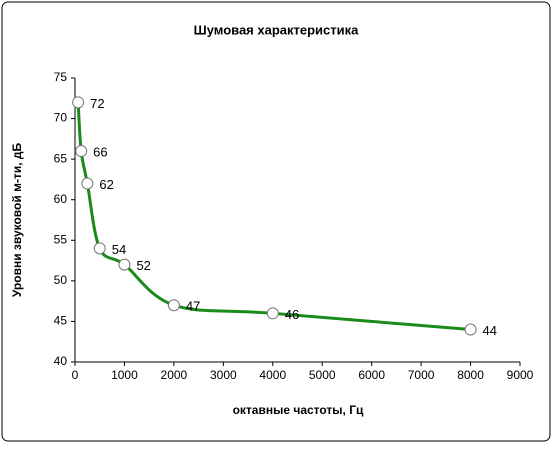 This screenshot has height=449, width=553. Describe the element at coordinates (322, 375) in the screenshot. I see `x-tick-label: 5000` at that location.